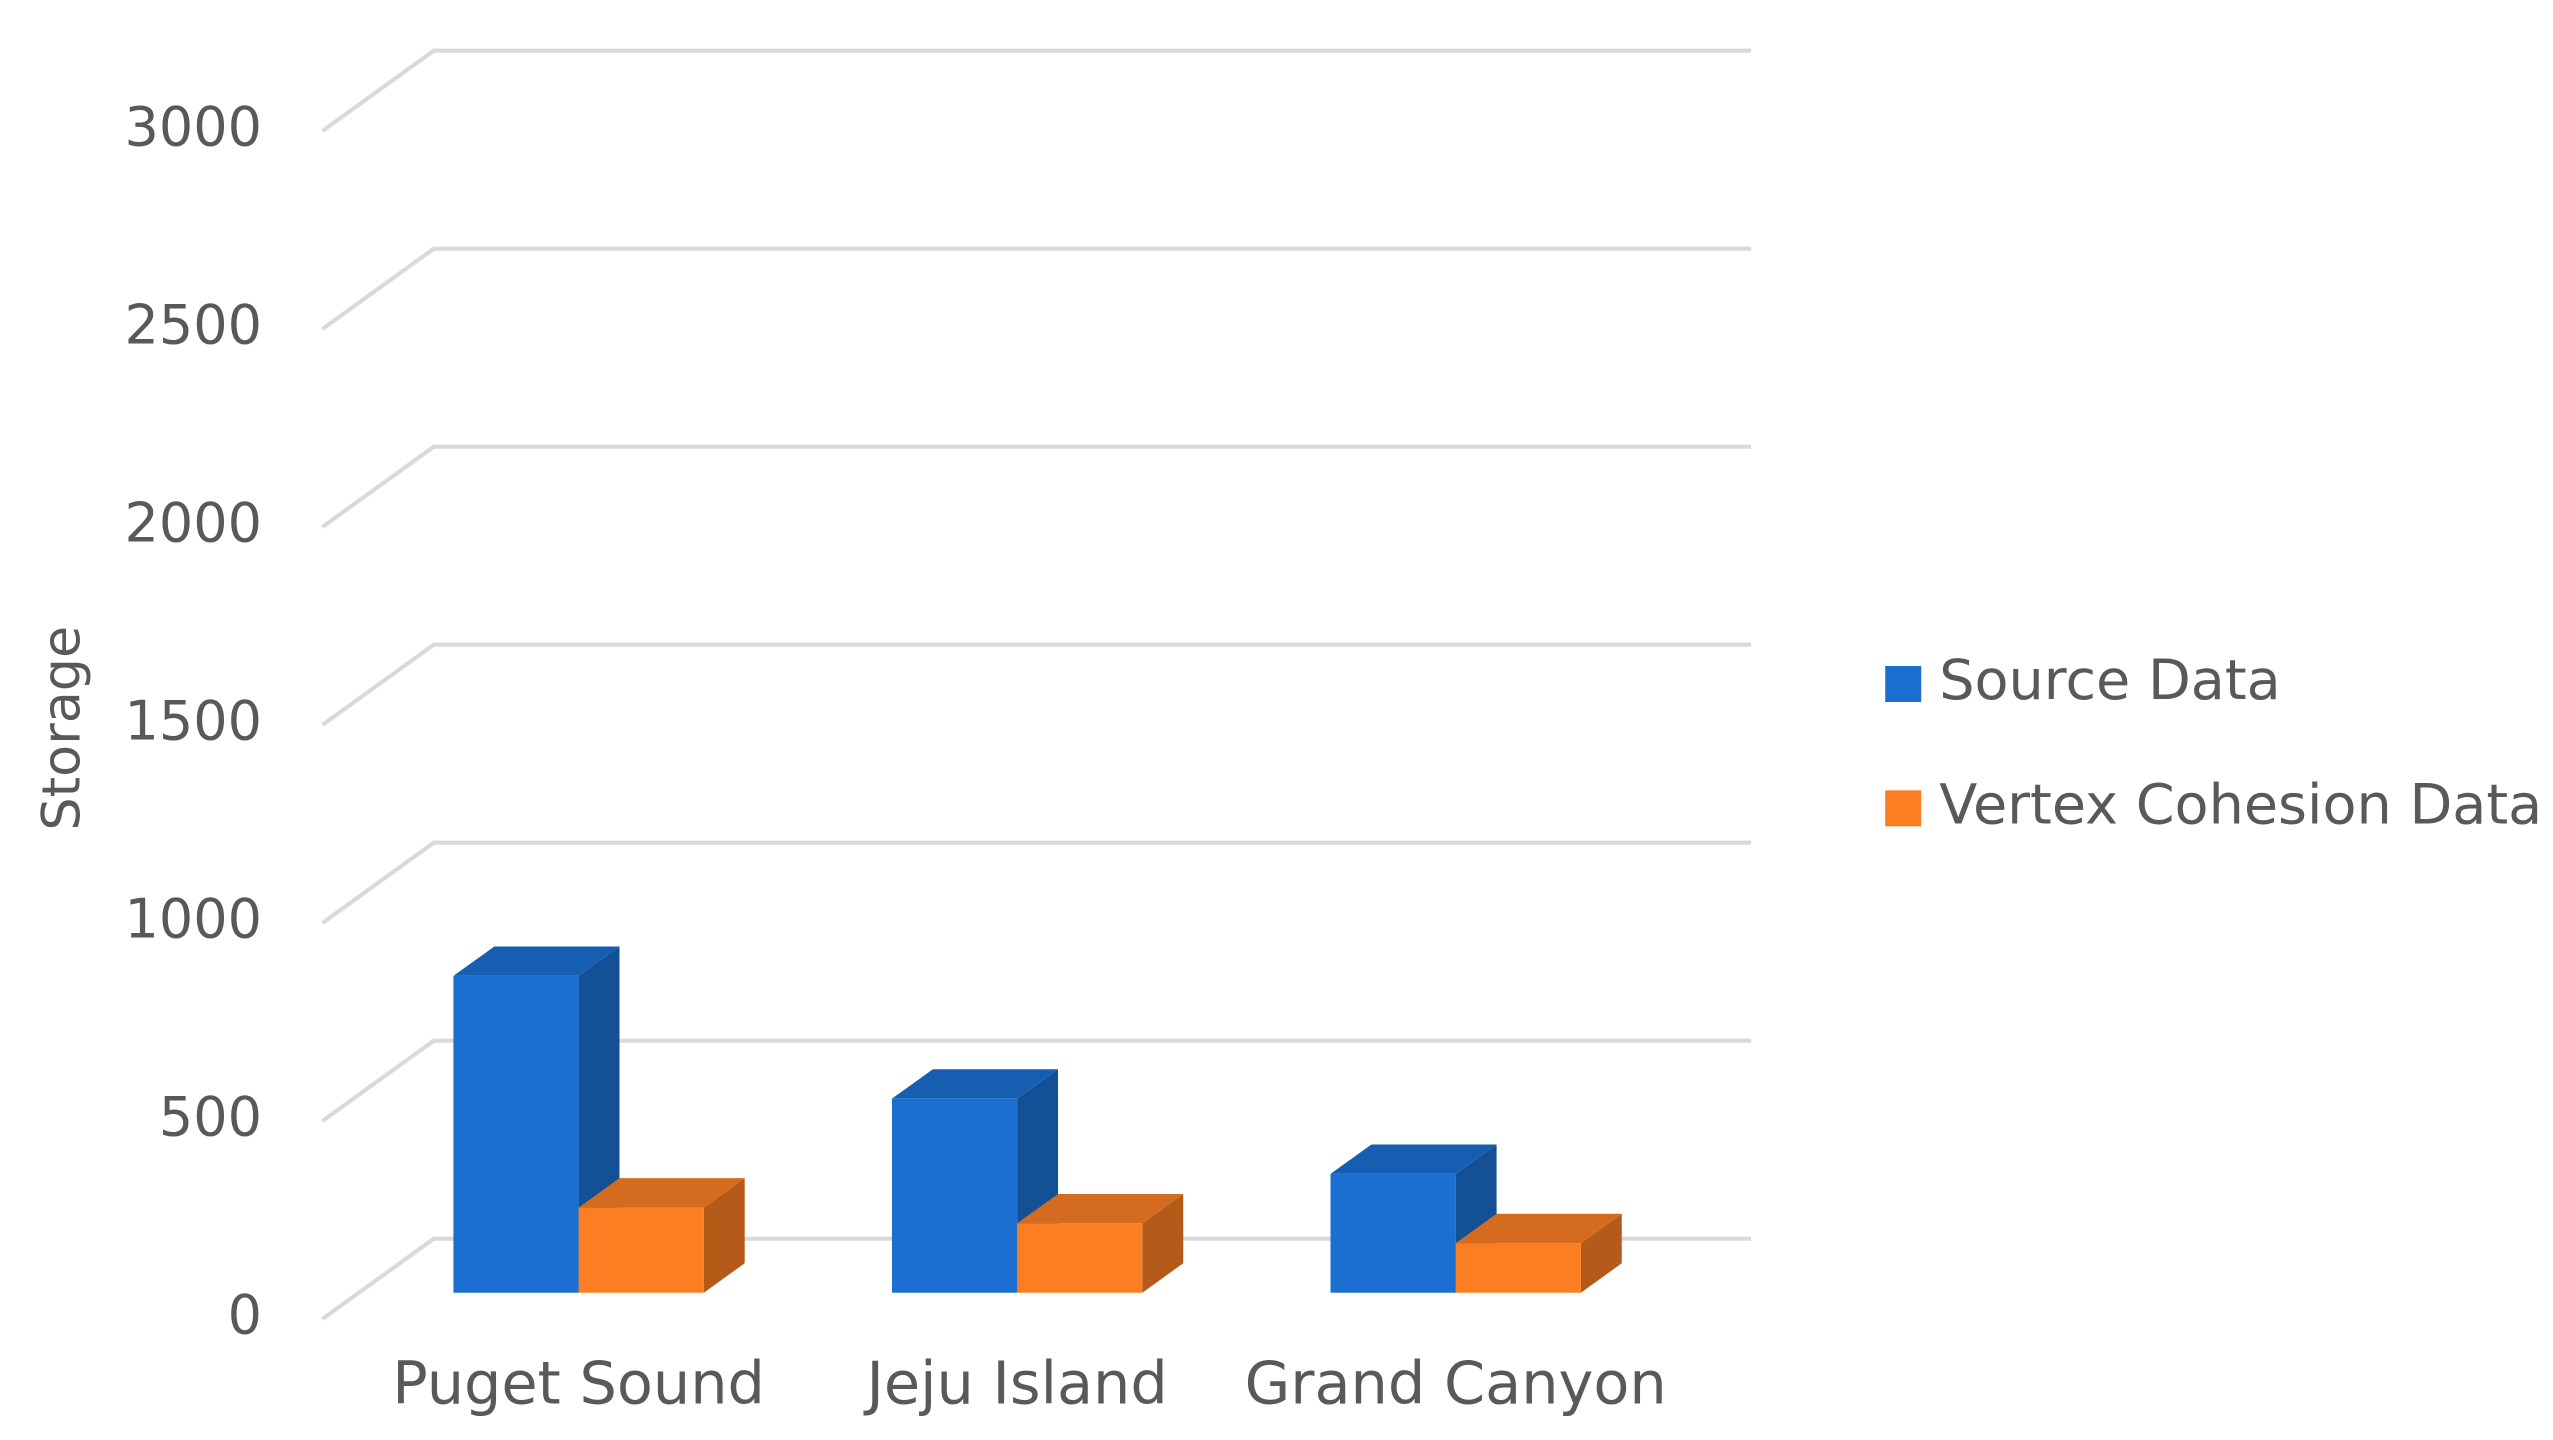  I want to click on x-tick-label: Puget Sound, so click(578, 1383).